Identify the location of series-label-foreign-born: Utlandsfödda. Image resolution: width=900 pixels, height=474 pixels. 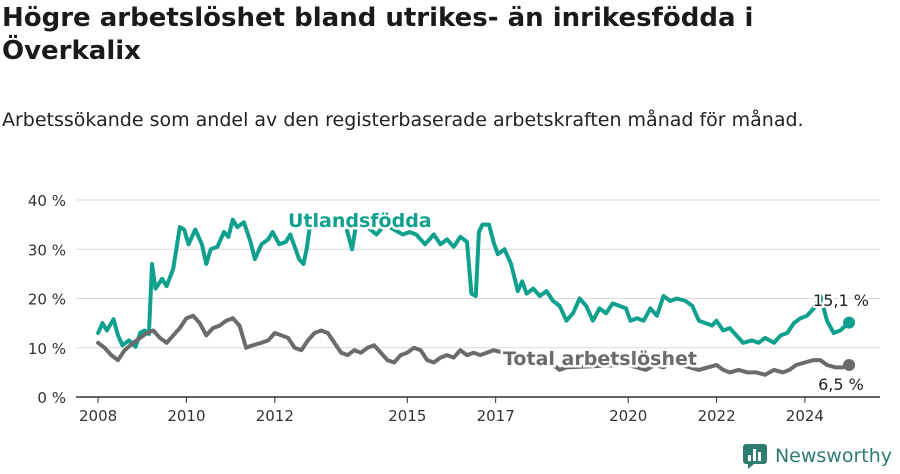
(360, 221).